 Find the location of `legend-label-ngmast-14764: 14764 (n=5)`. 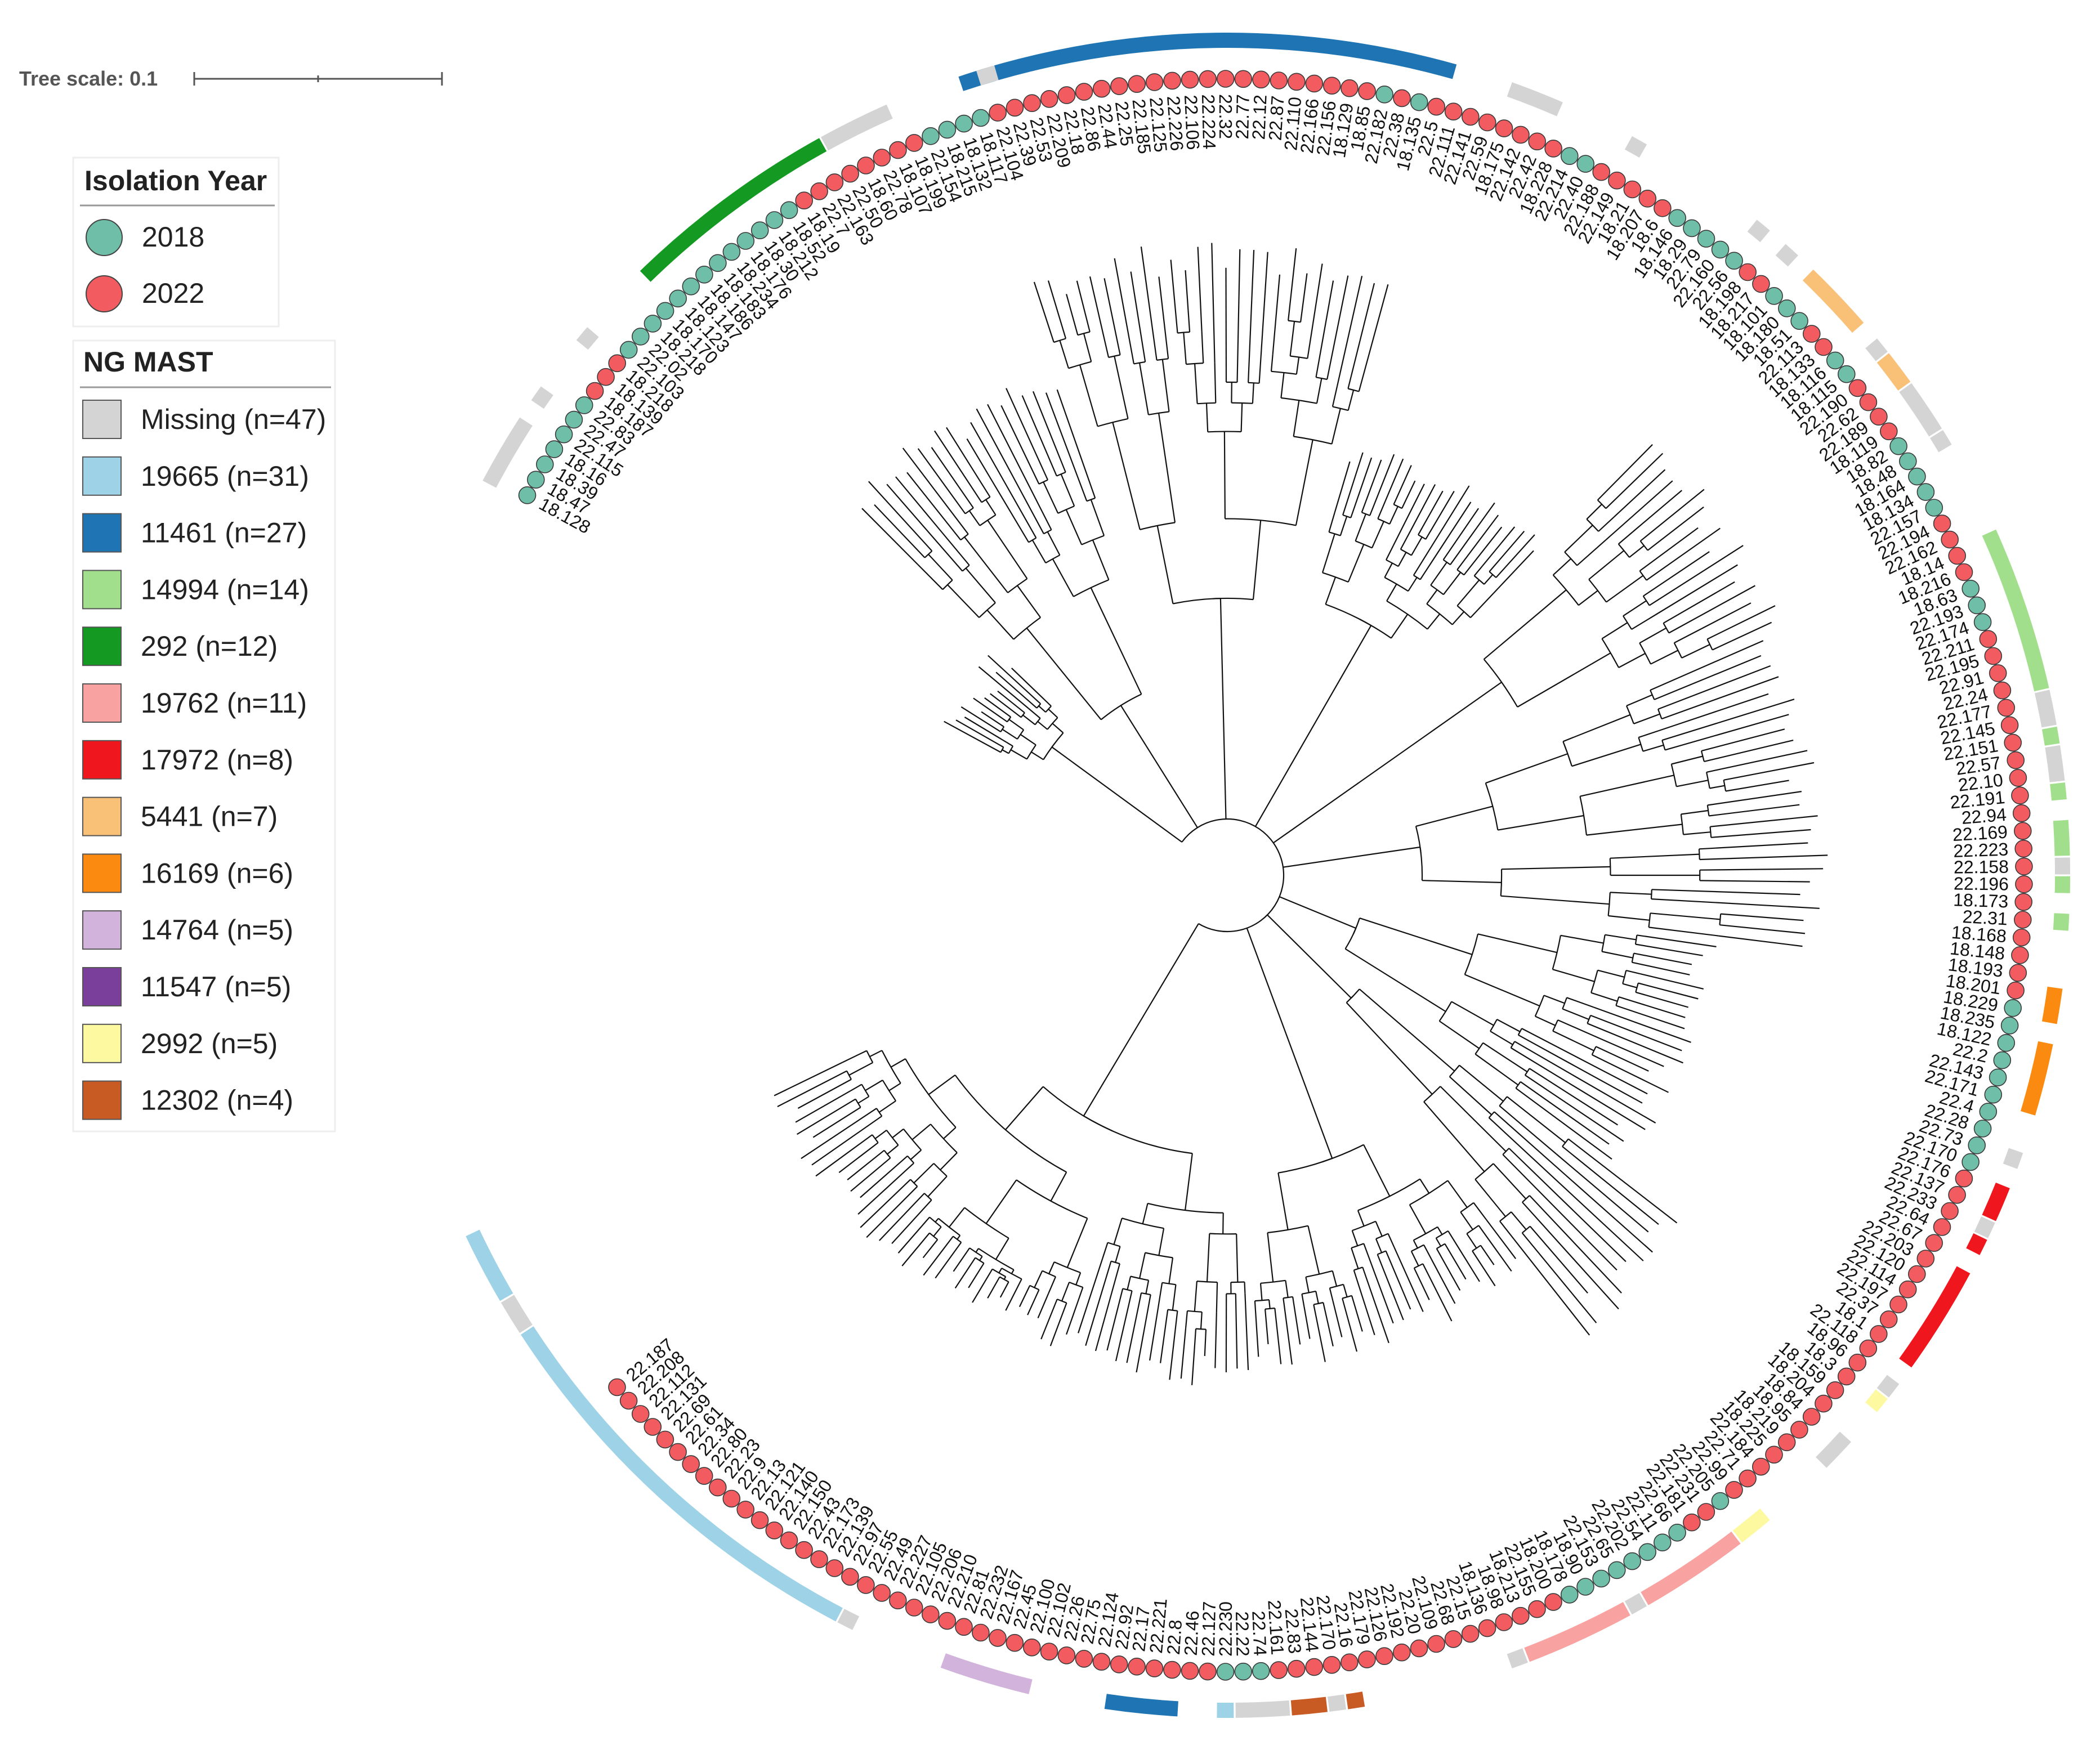

legend-label-ngmast-14764: 14764 (n=5) is located at coordinates (217, 930).